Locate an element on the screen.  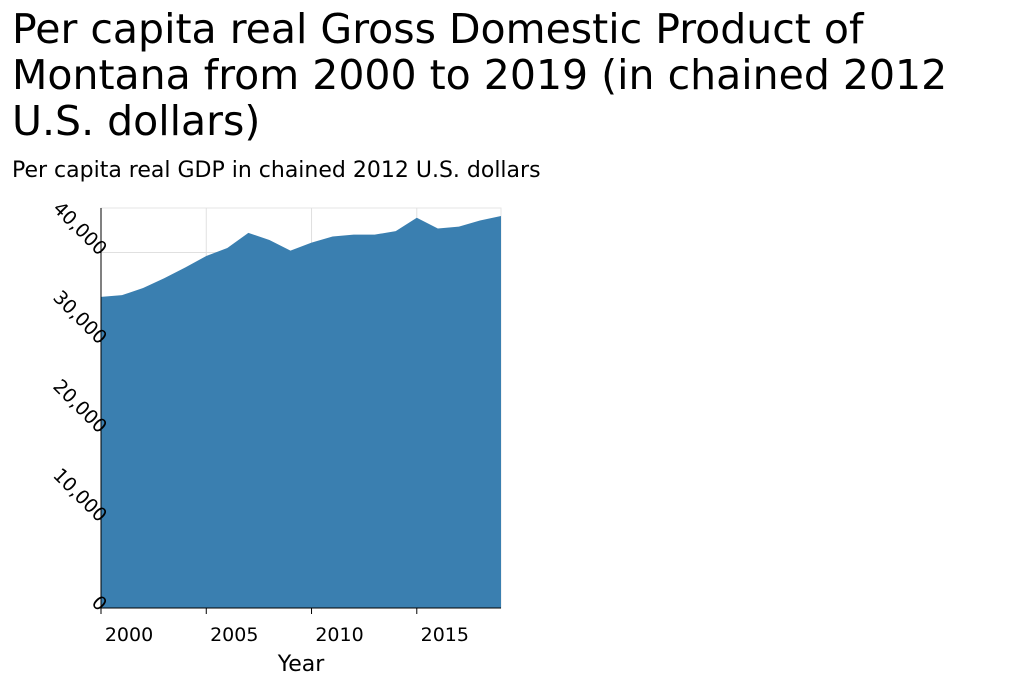
y-tick-label: 40,000 is located at coordinates (79, 228).